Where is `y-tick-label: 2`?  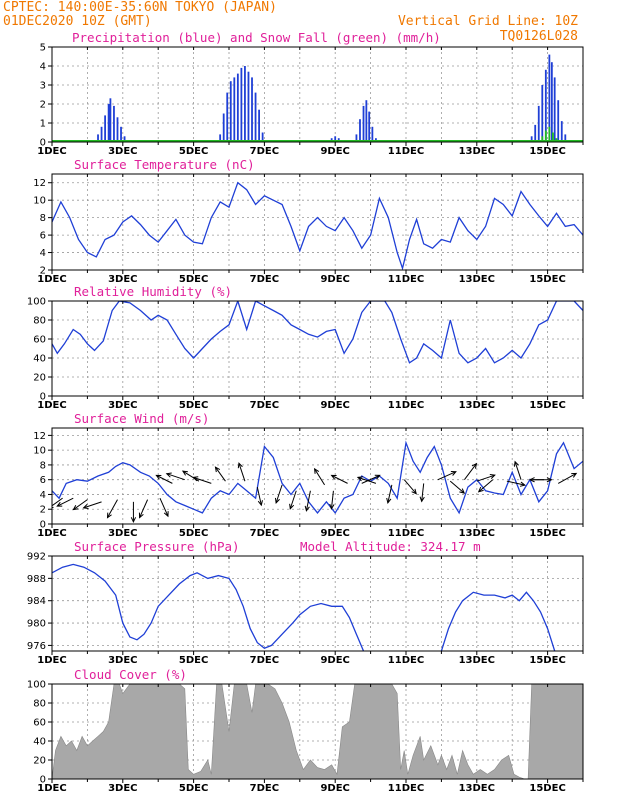
y-tick-label: 2 is located at coordinates (43, 510).